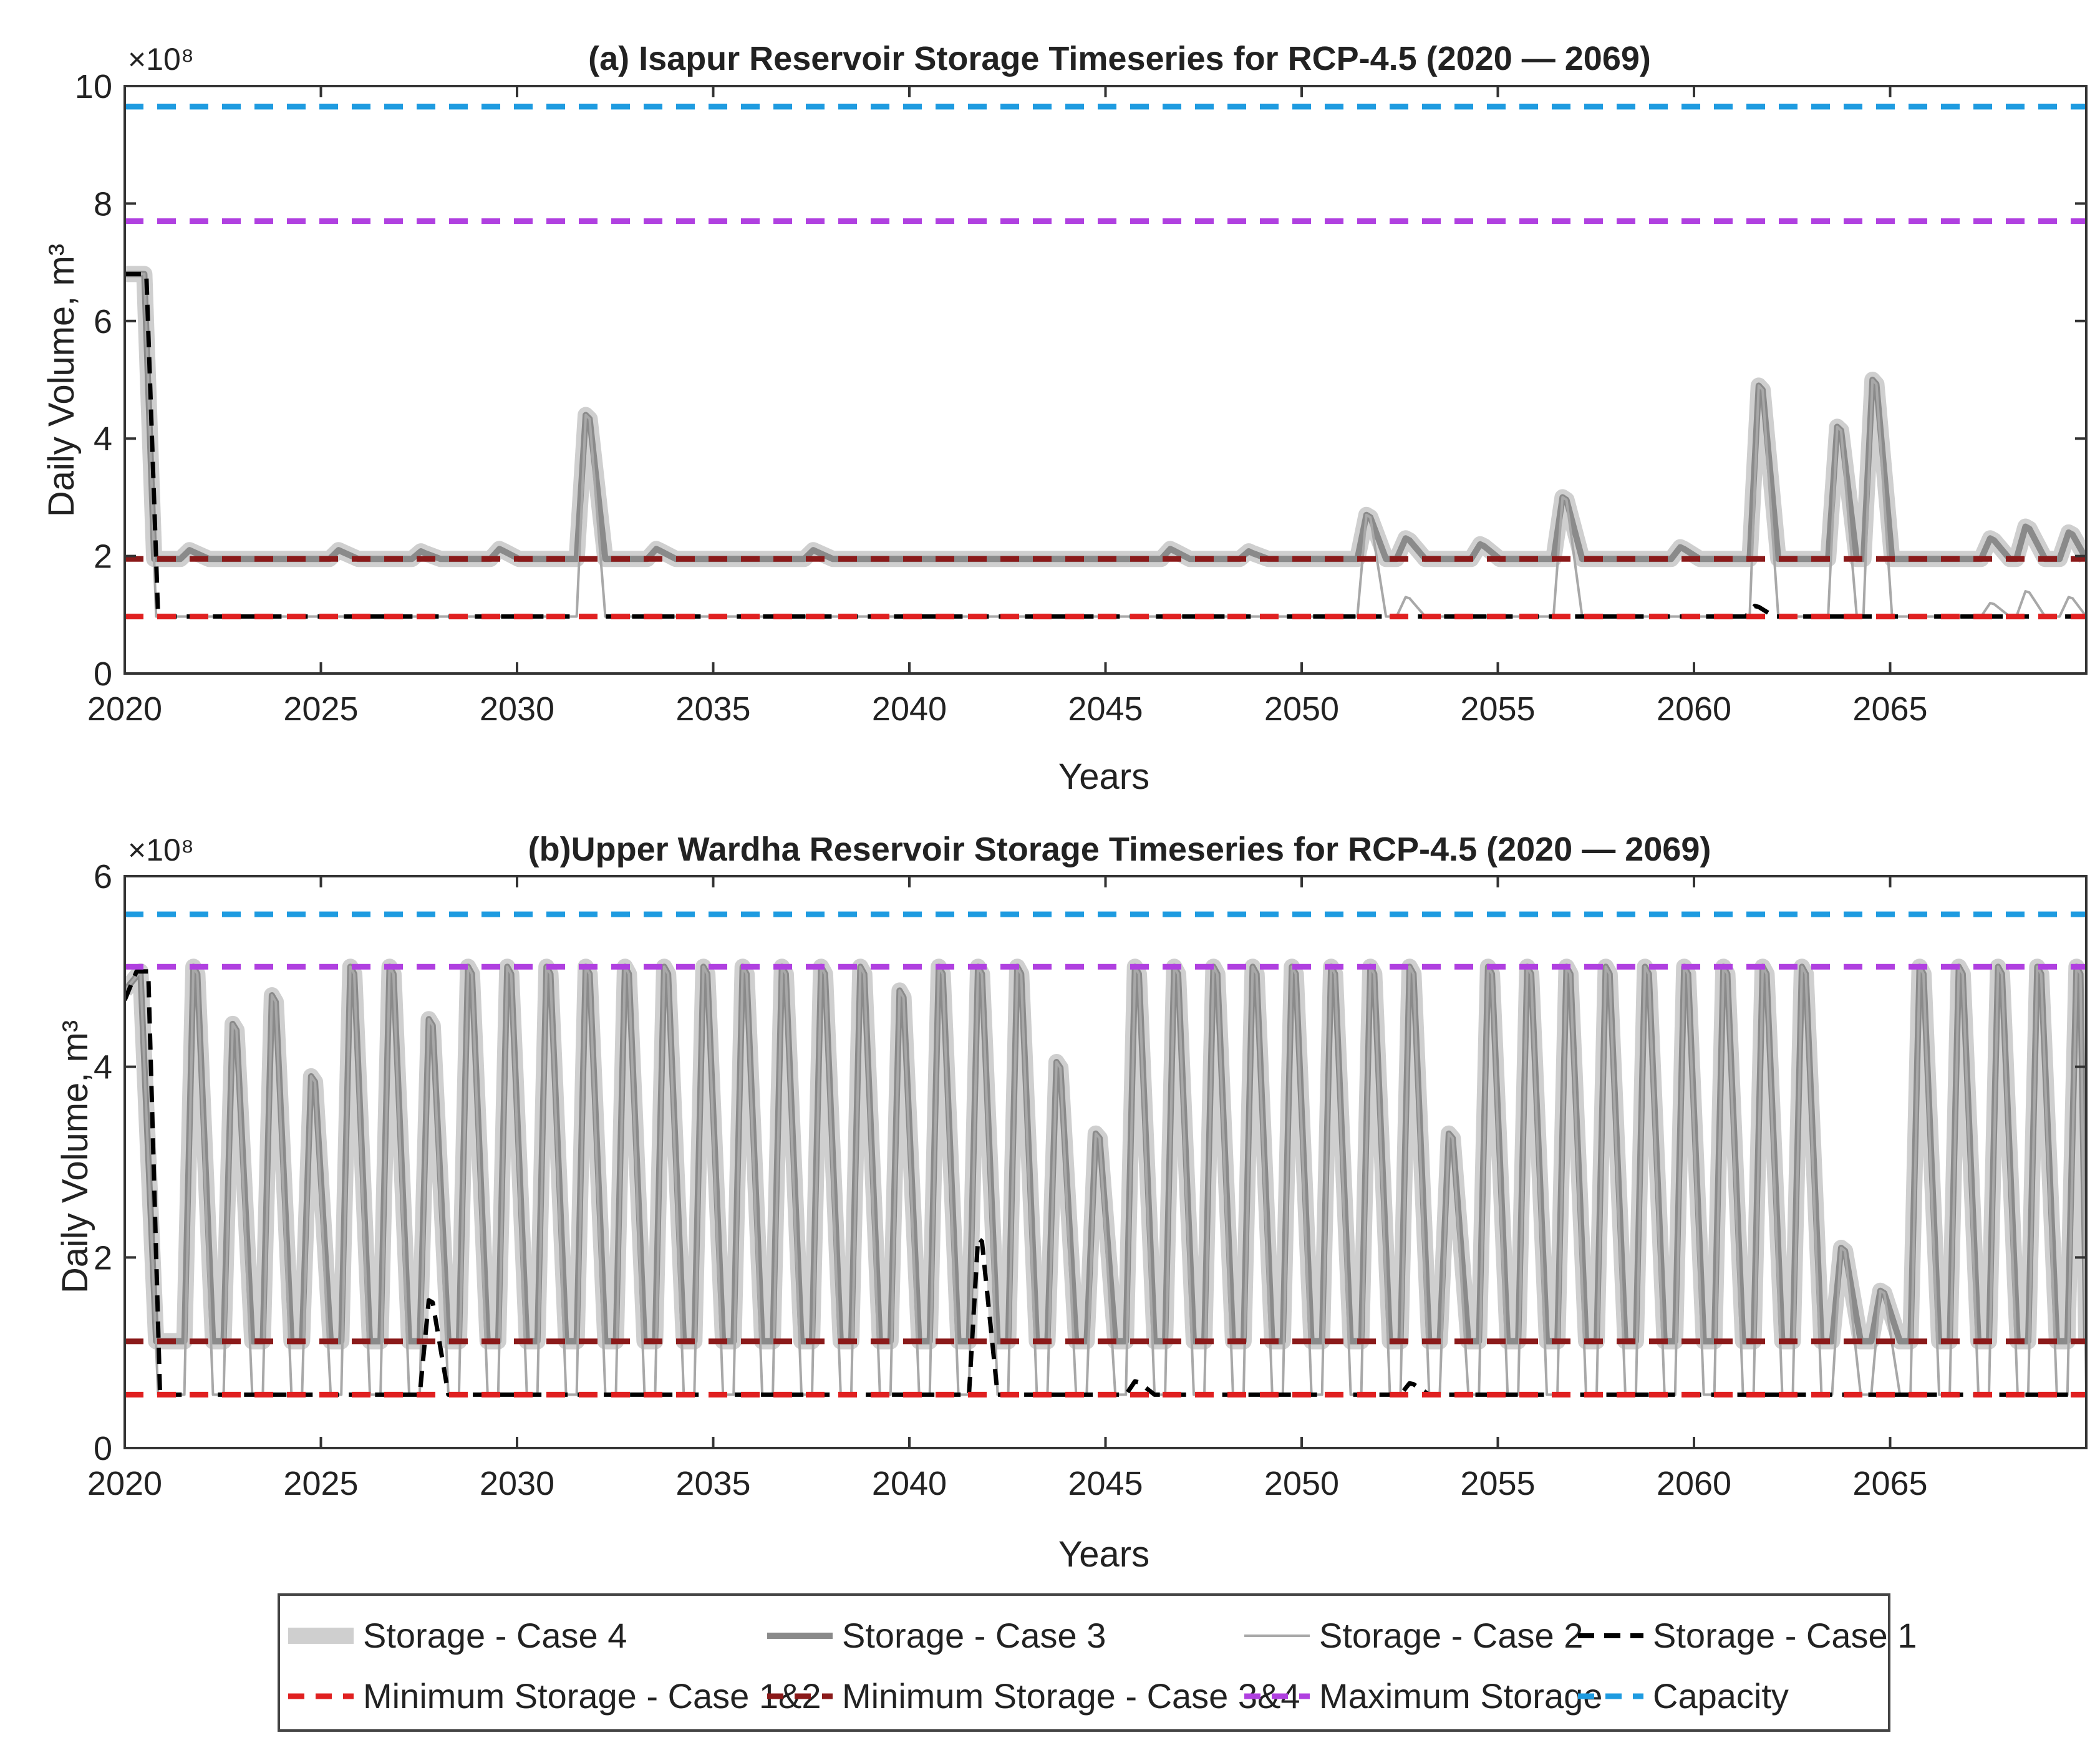  I want to click on panel-a-y-multiplier: ×10⁸, so click(161, 60).